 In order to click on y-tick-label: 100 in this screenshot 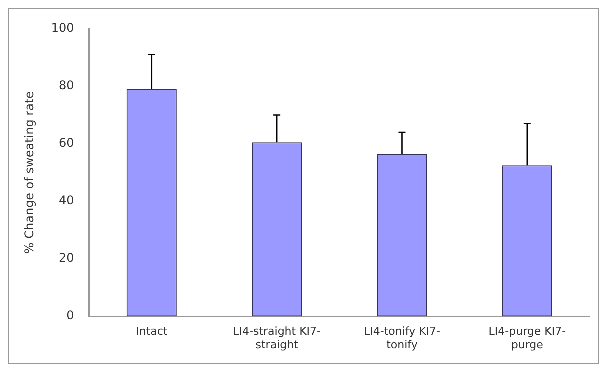, I will do `click(62, 28)`.